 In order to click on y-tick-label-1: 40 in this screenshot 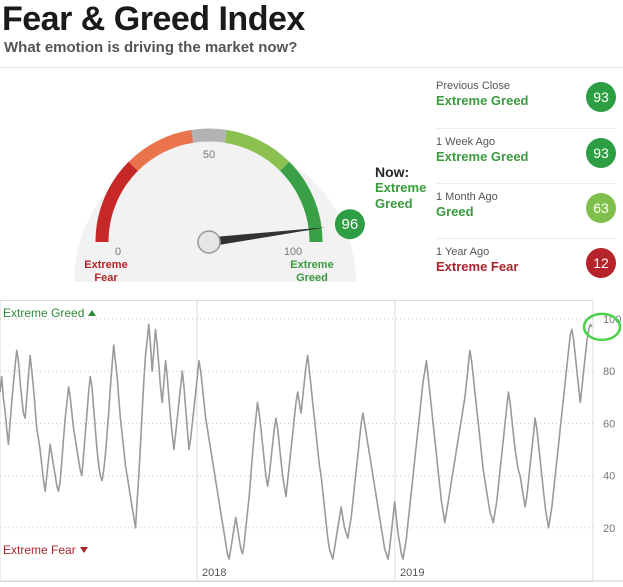, I will do `click(609, 477)`.